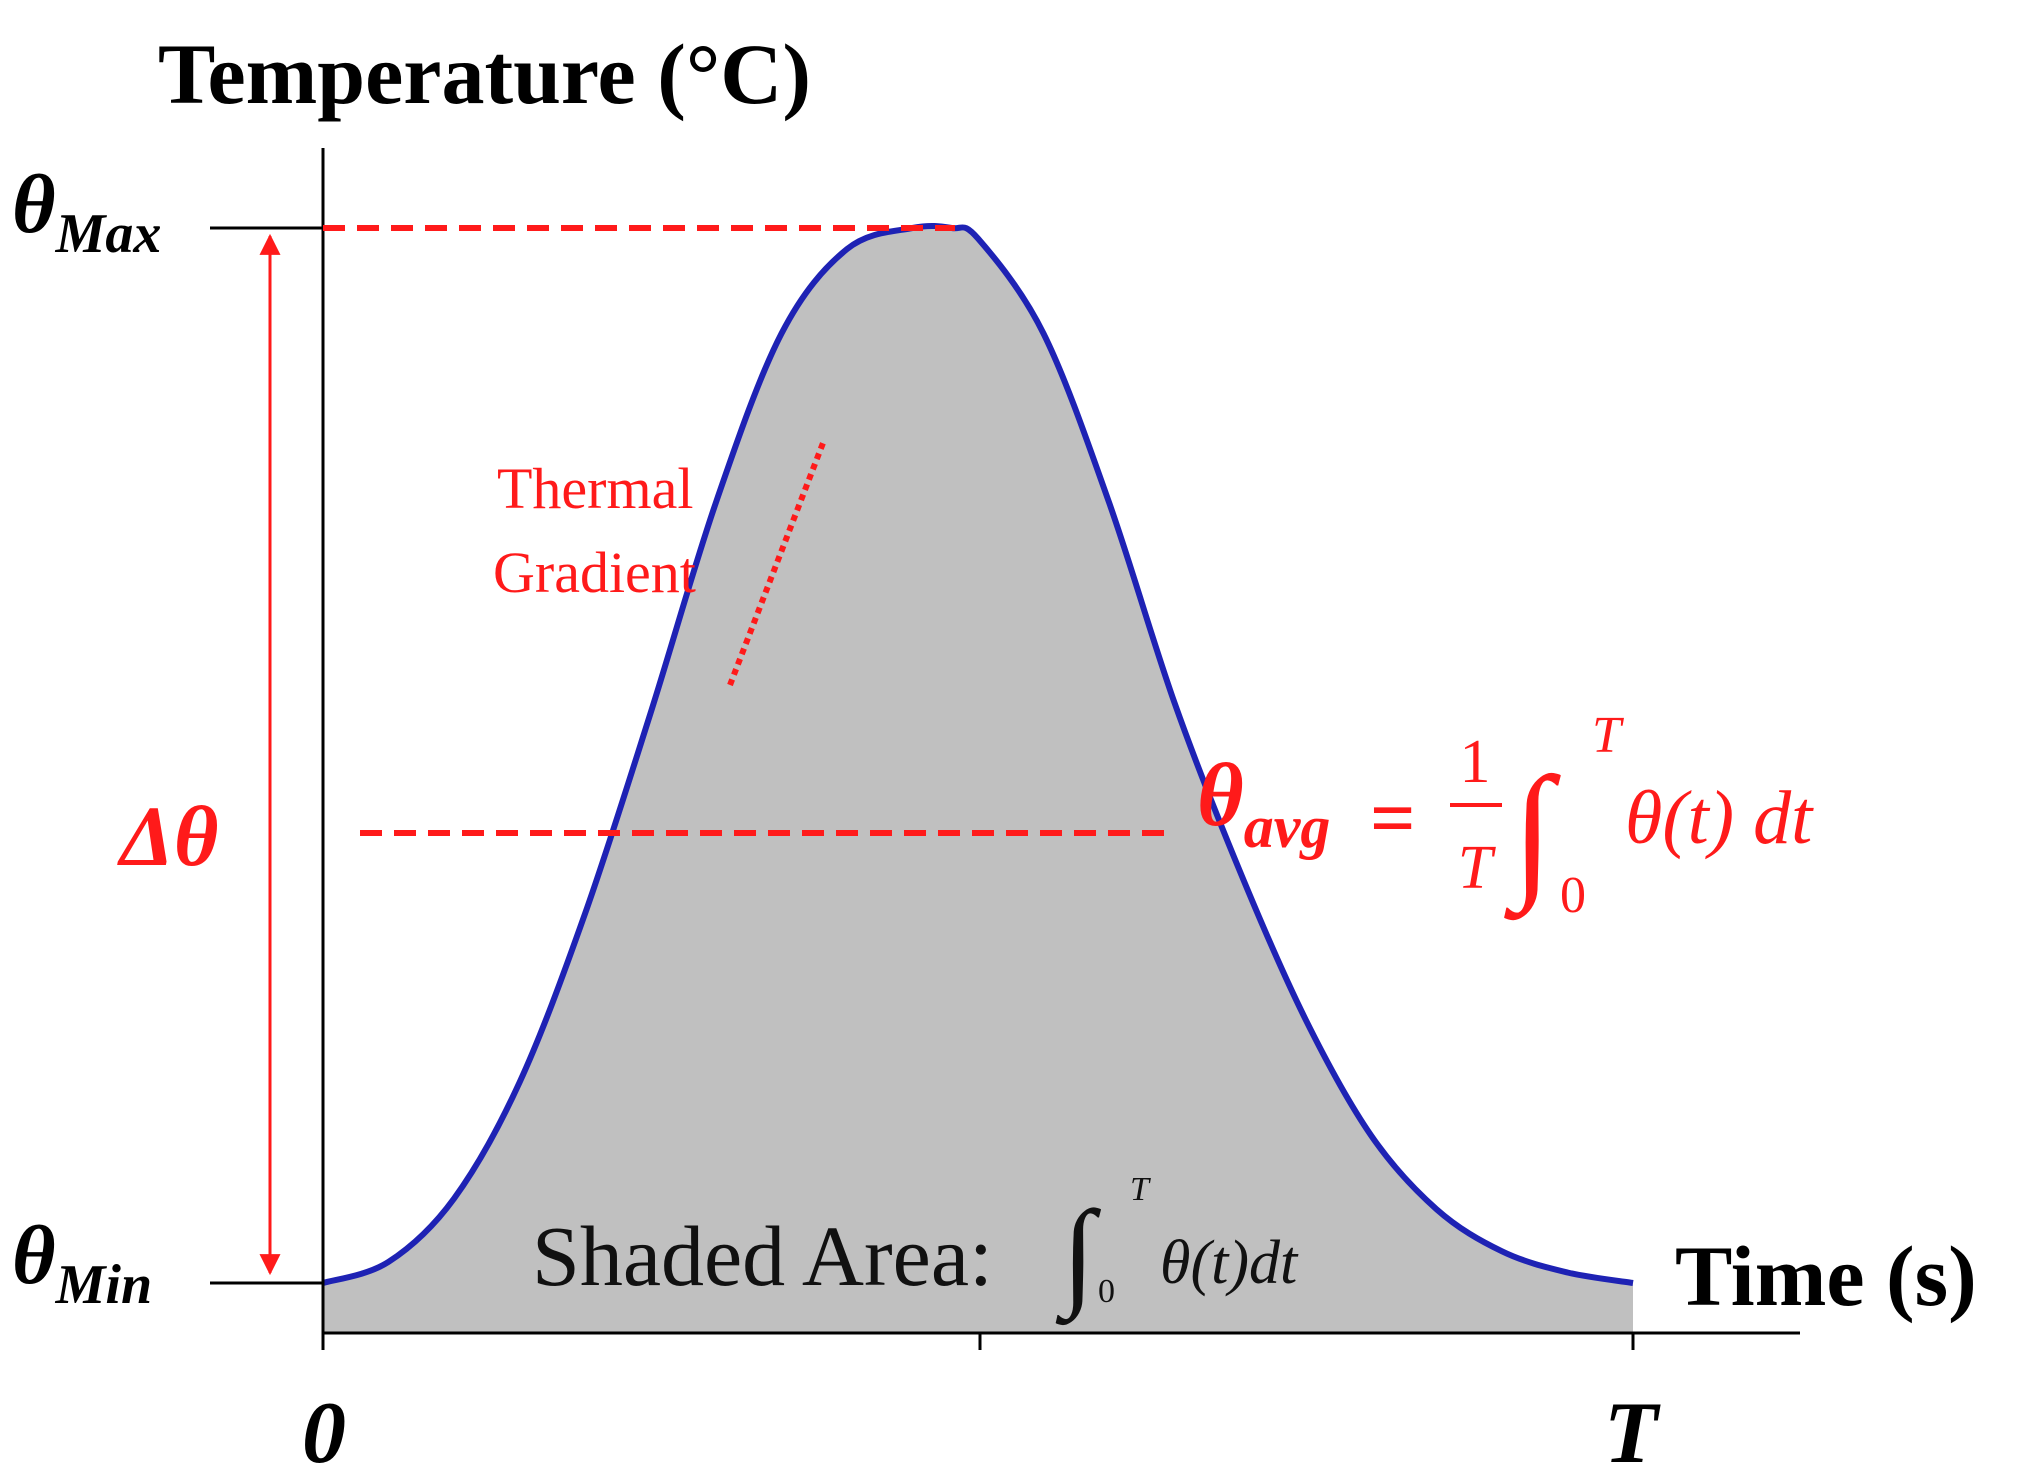  What do you see at coordinates (1106, 1291) in the screenshot?
I see `shaded-integral-lower: 0` at bounding box center [1106, 1291].